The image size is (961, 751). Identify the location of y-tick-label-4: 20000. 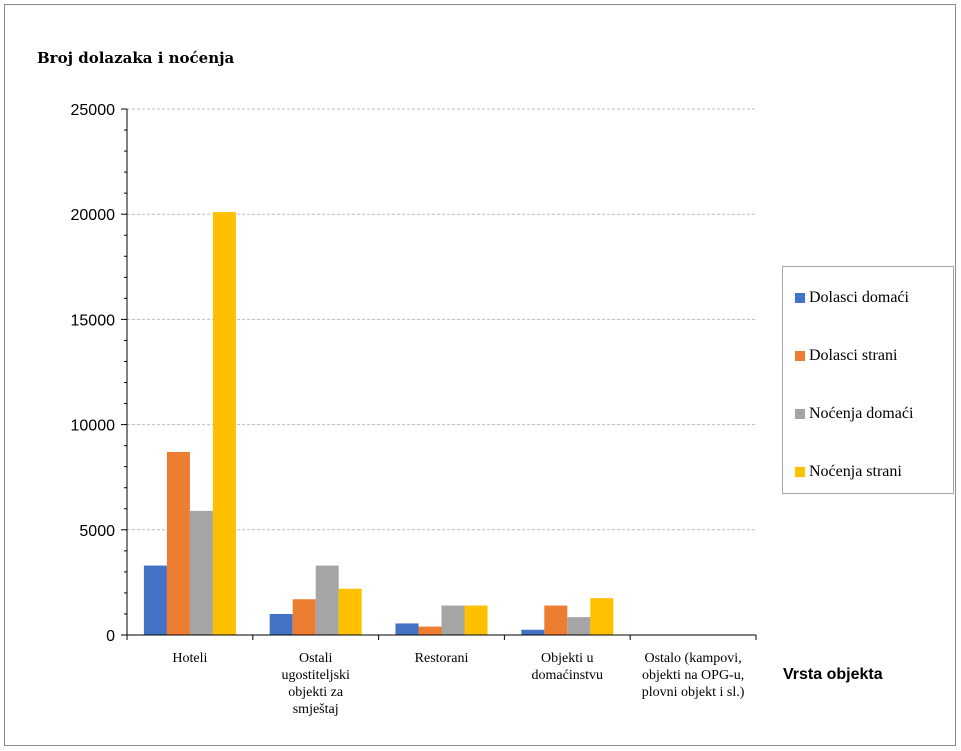
(93, 215).